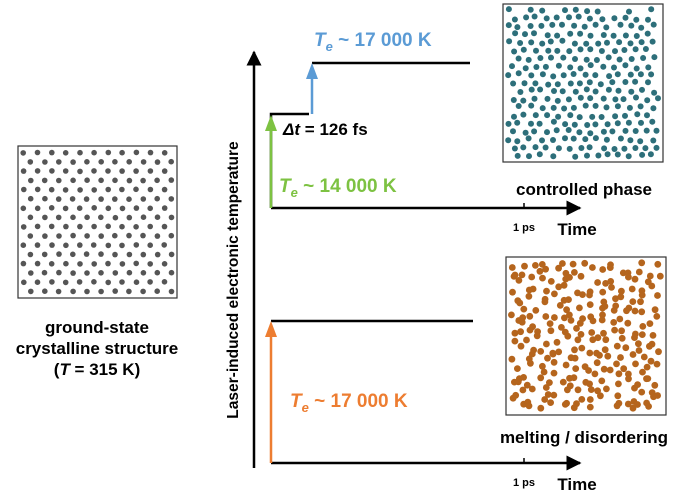 This screenshot has height=494, width=685. What do you see at coordinates (524, 228) in the screenshot?
I see `top-tick-label: 1 ps` at bounding box center [524, 228].